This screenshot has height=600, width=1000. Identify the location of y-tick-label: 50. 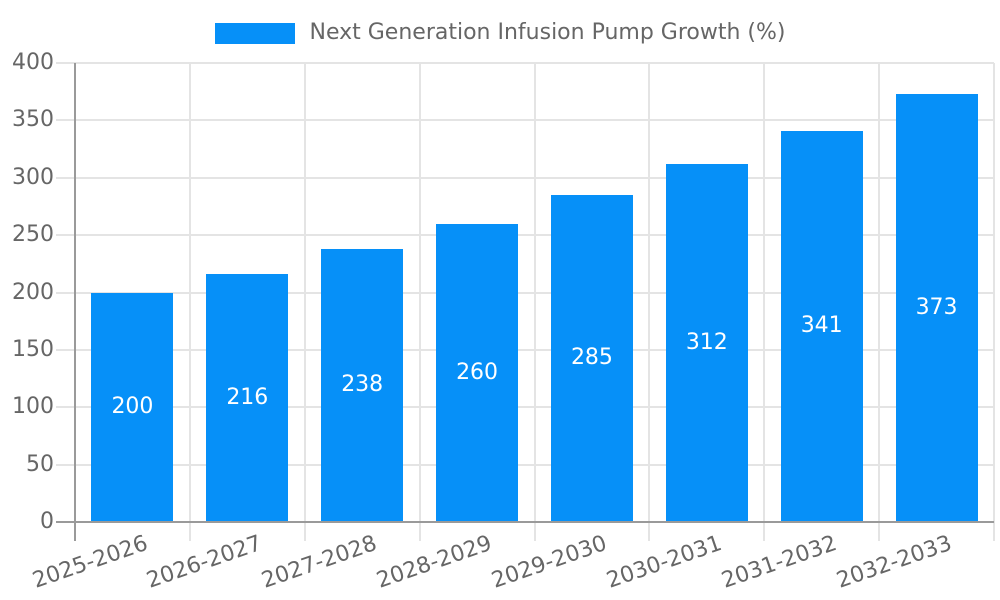
(40, 464).